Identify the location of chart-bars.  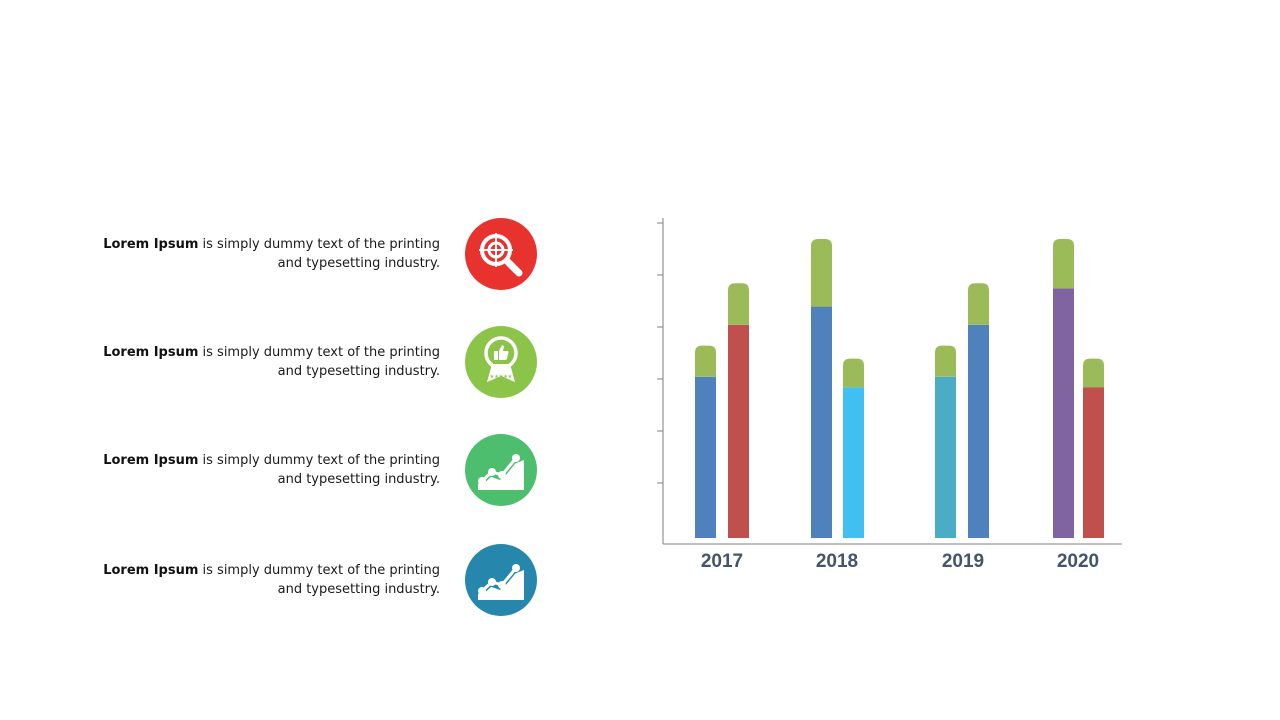
(899, 388).